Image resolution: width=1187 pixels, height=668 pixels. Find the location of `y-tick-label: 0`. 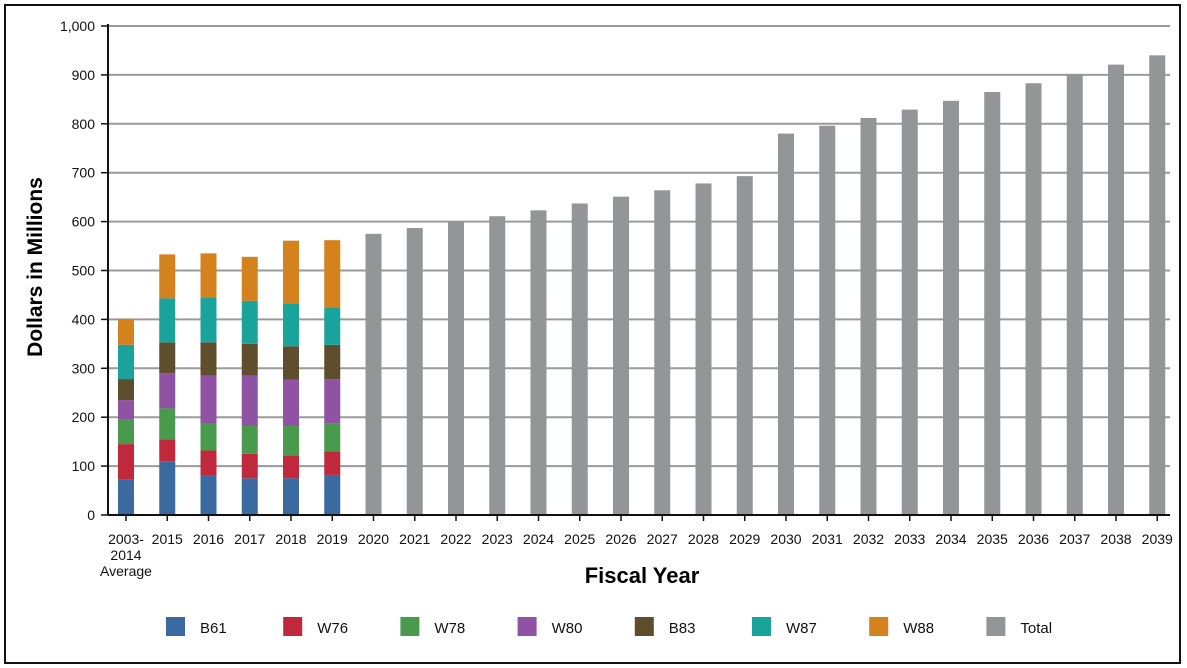

y-tick-label: 0 is located at coordinates (91, 515).